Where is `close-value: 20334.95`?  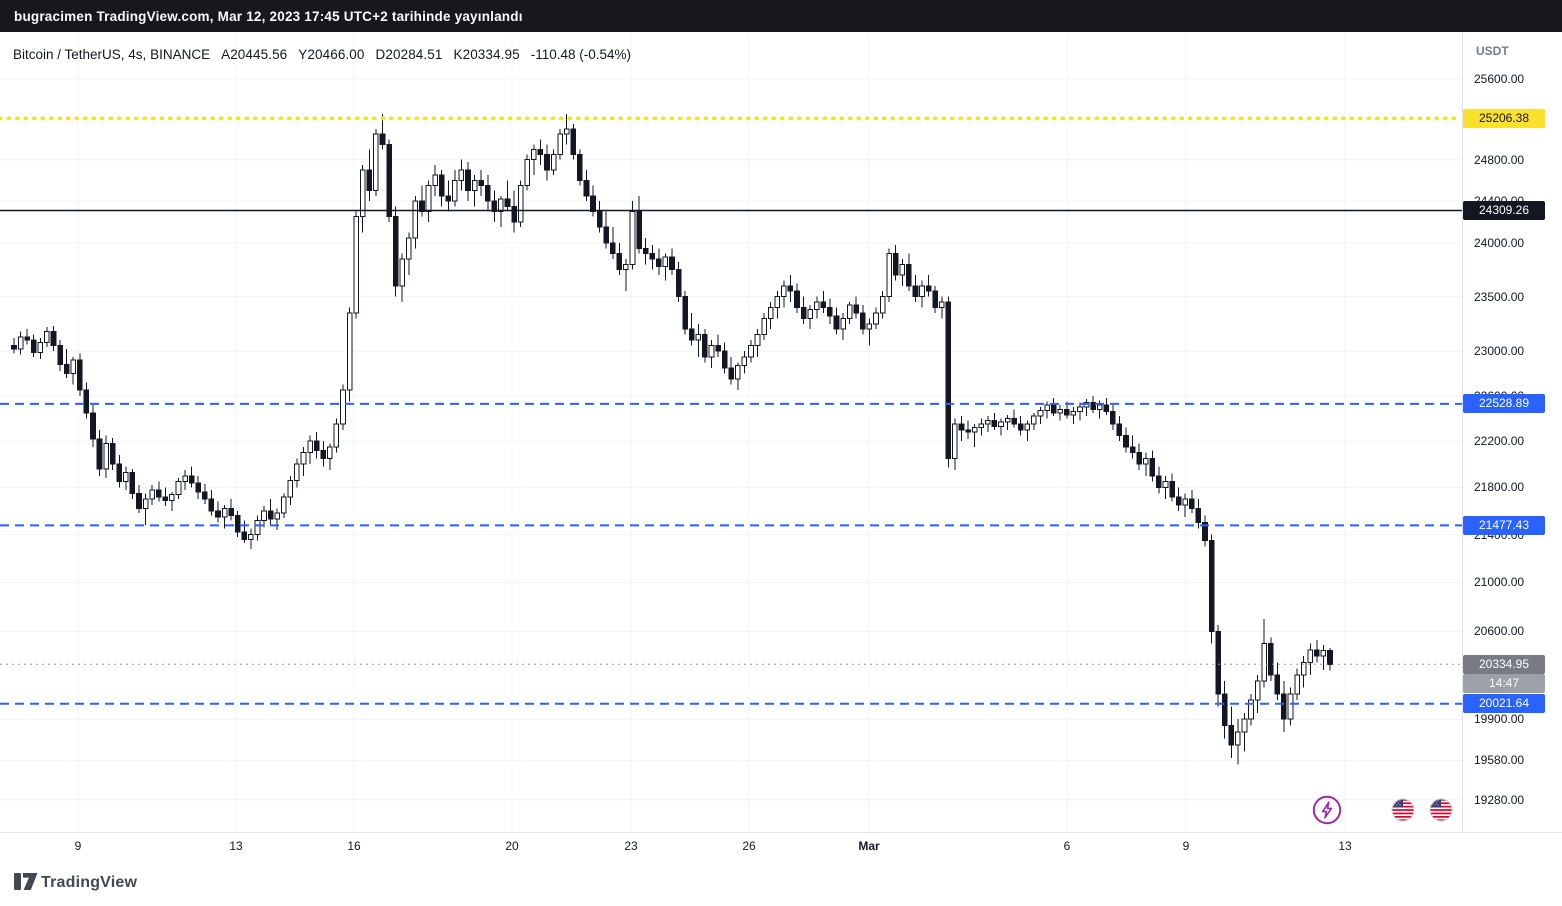
close-value: 20334.95 is located at coordinates (491, 54).